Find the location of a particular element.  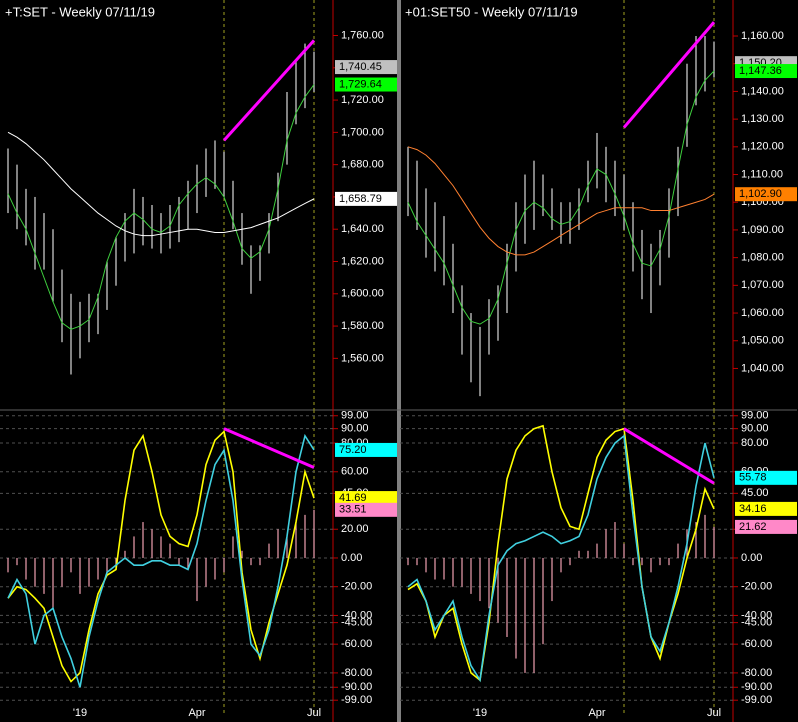

y-tick-label: 1,680.00 is located at coordinates (362, 165).